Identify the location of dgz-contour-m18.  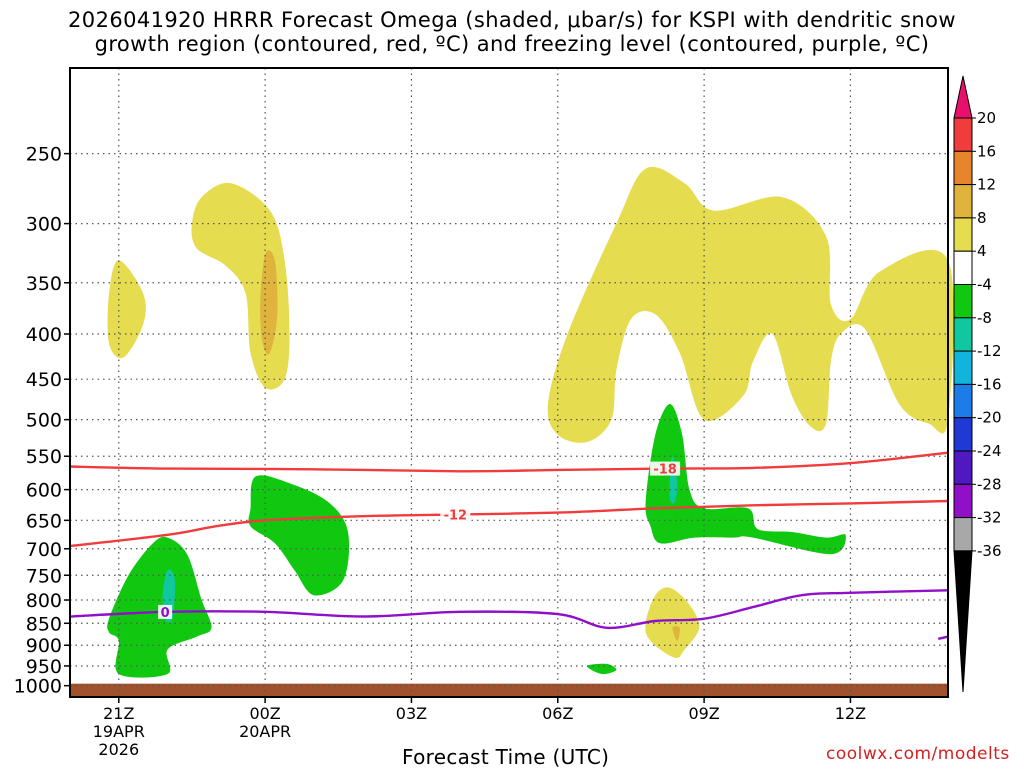
(509, 462).